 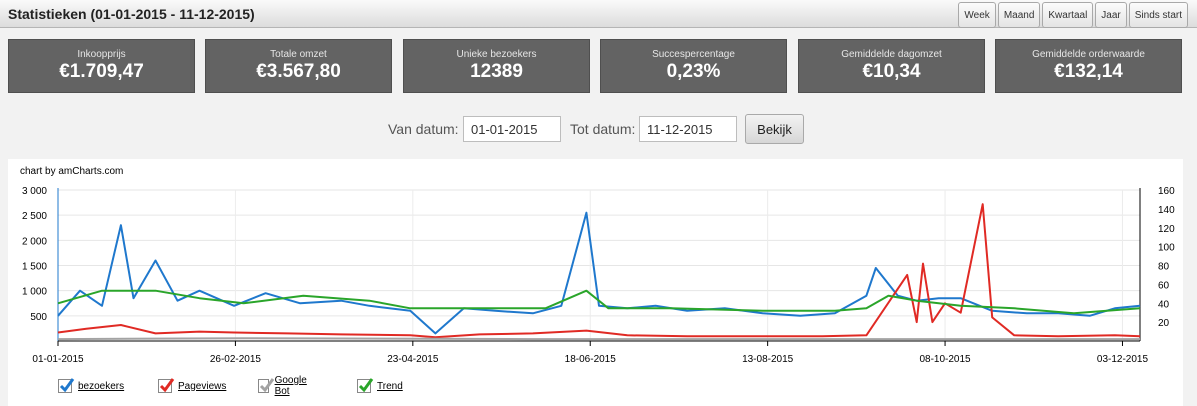 I want to click on series-line-google-bot, so click(x=598, y=339).